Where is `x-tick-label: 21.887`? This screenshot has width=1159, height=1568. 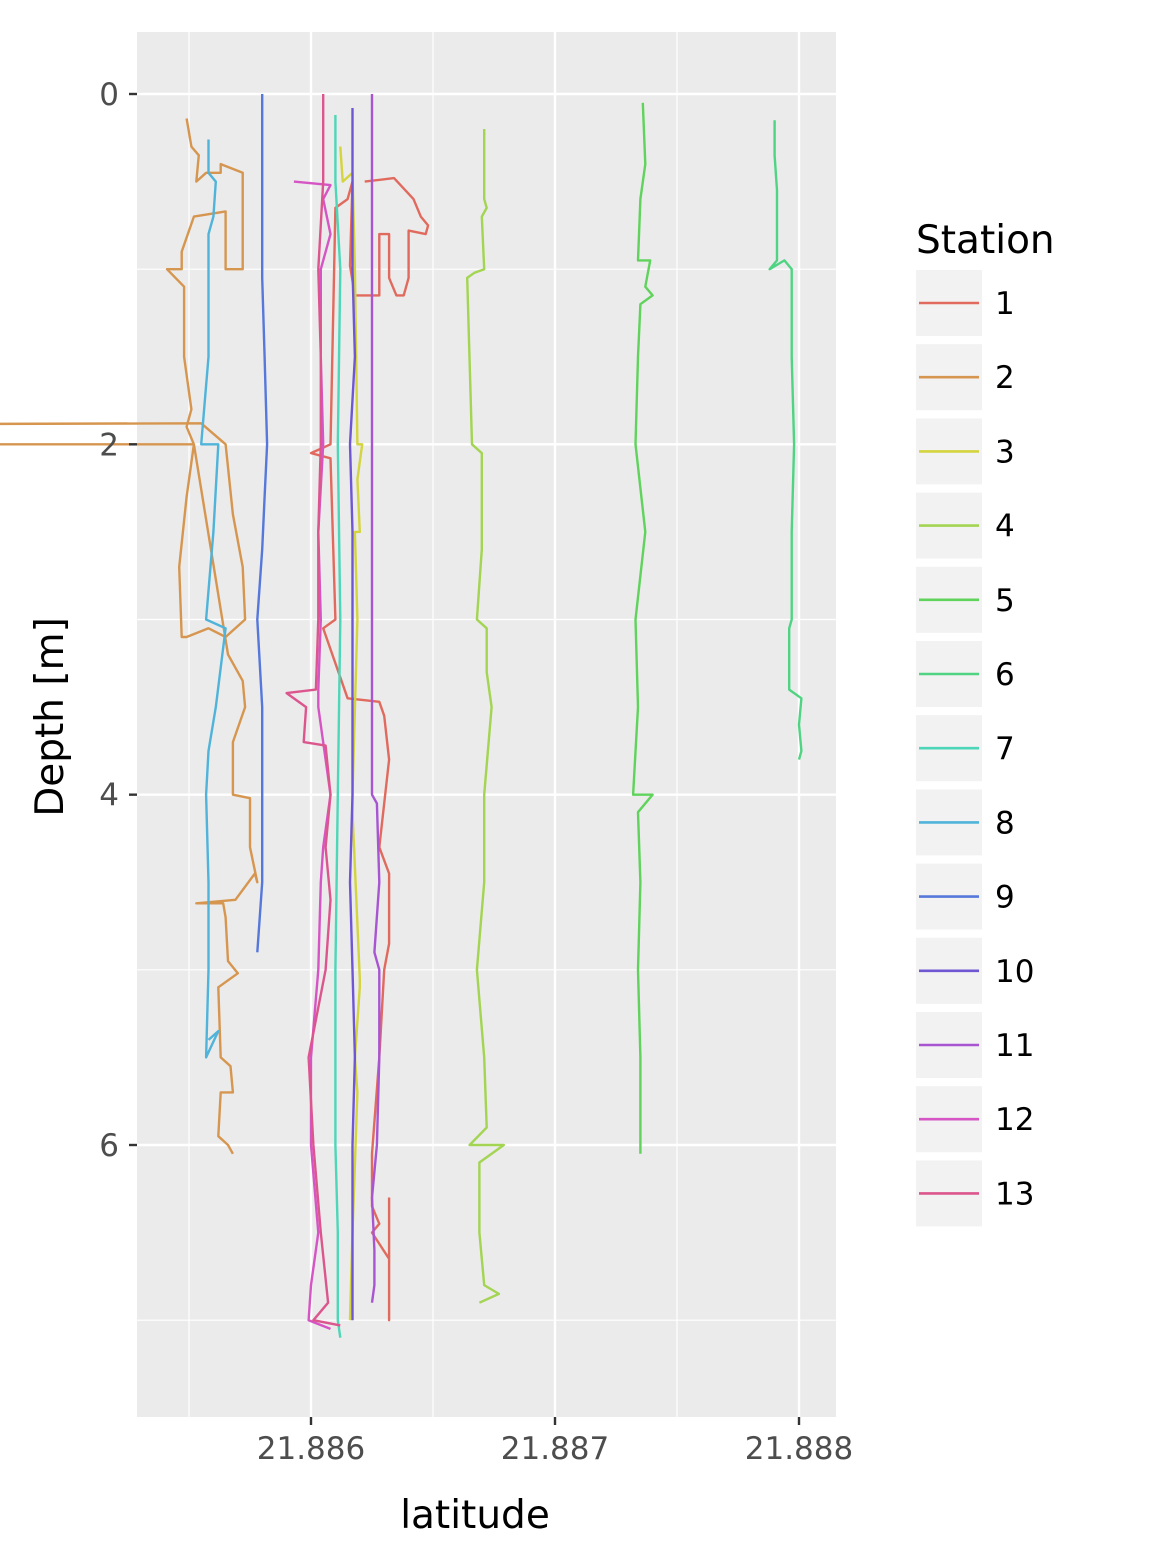
x-tick-label: 21.887 is located at coordinates (555, 1449).